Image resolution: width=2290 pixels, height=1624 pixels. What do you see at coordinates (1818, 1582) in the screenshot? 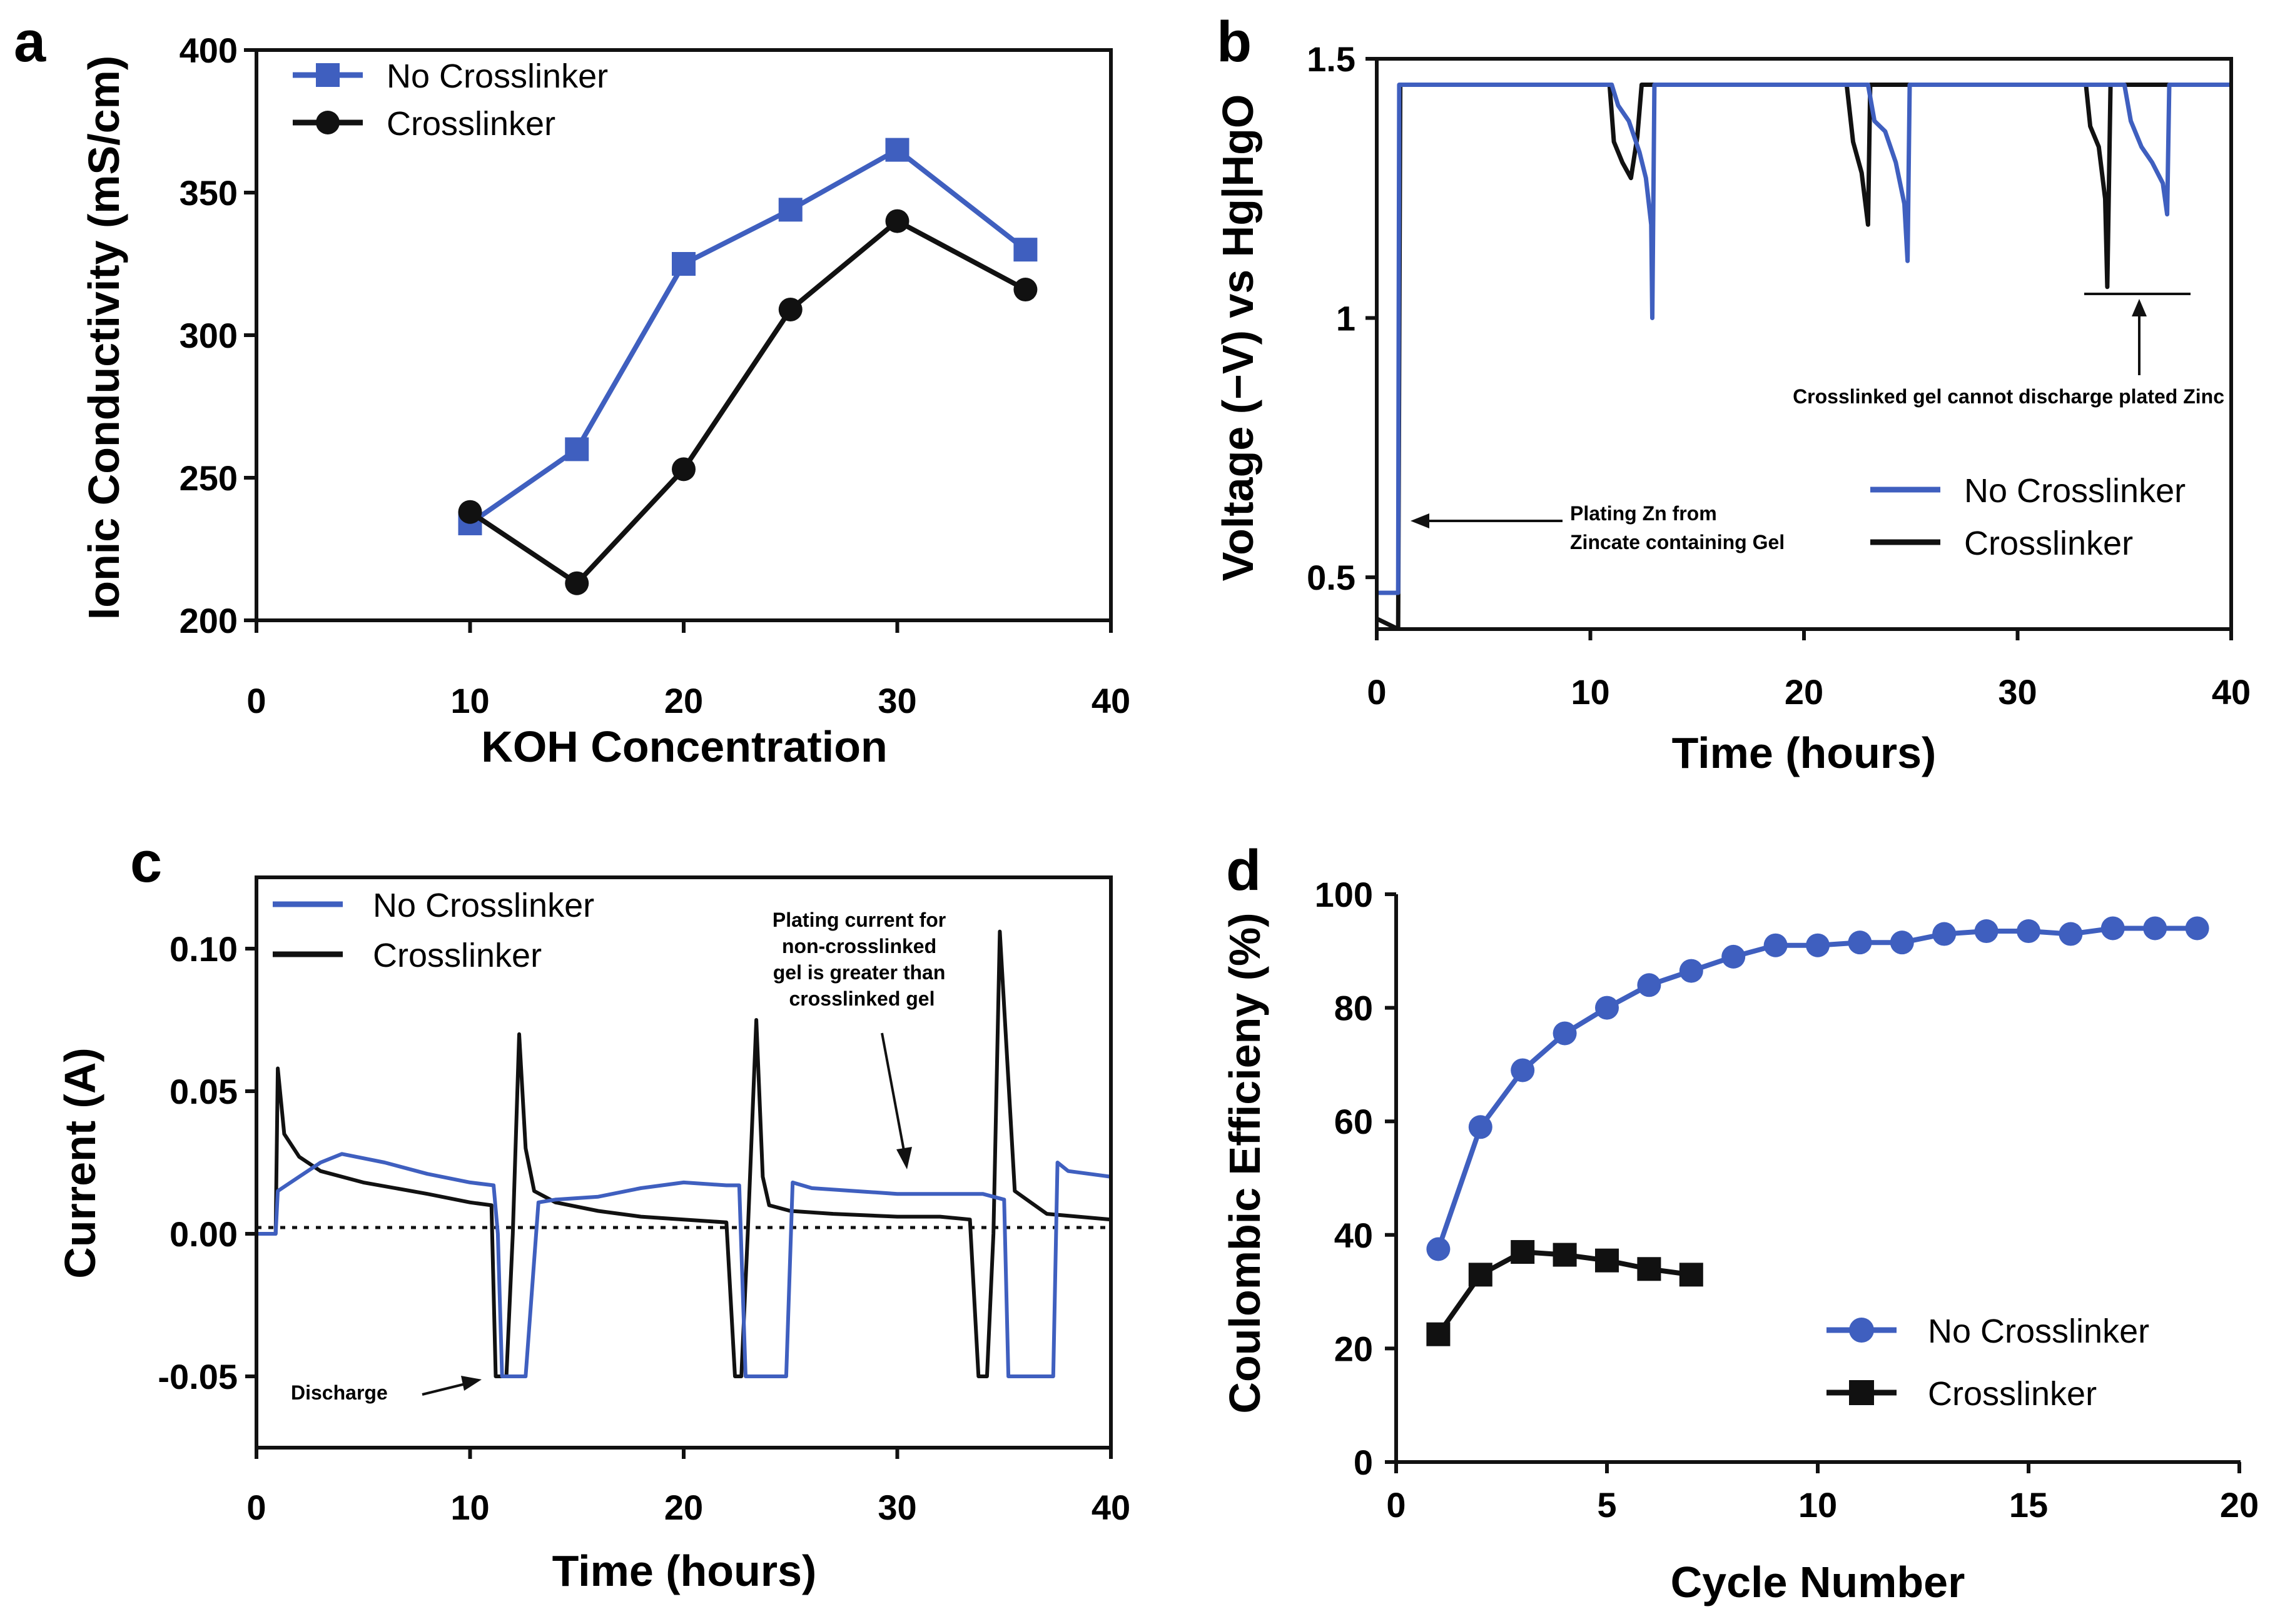
I see `chart-d-xlabel: Cycle Number` at bounding box center [1818, 1582].